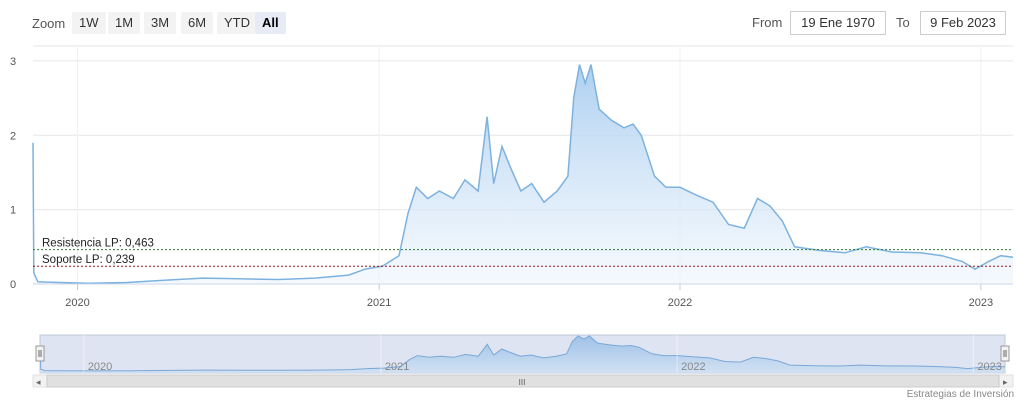 This screenshot has width=1027, height=407. What do you see at coordinates (767, 22) in the screenshot?
I see `from-label: From` at bounding box center [767, 22].